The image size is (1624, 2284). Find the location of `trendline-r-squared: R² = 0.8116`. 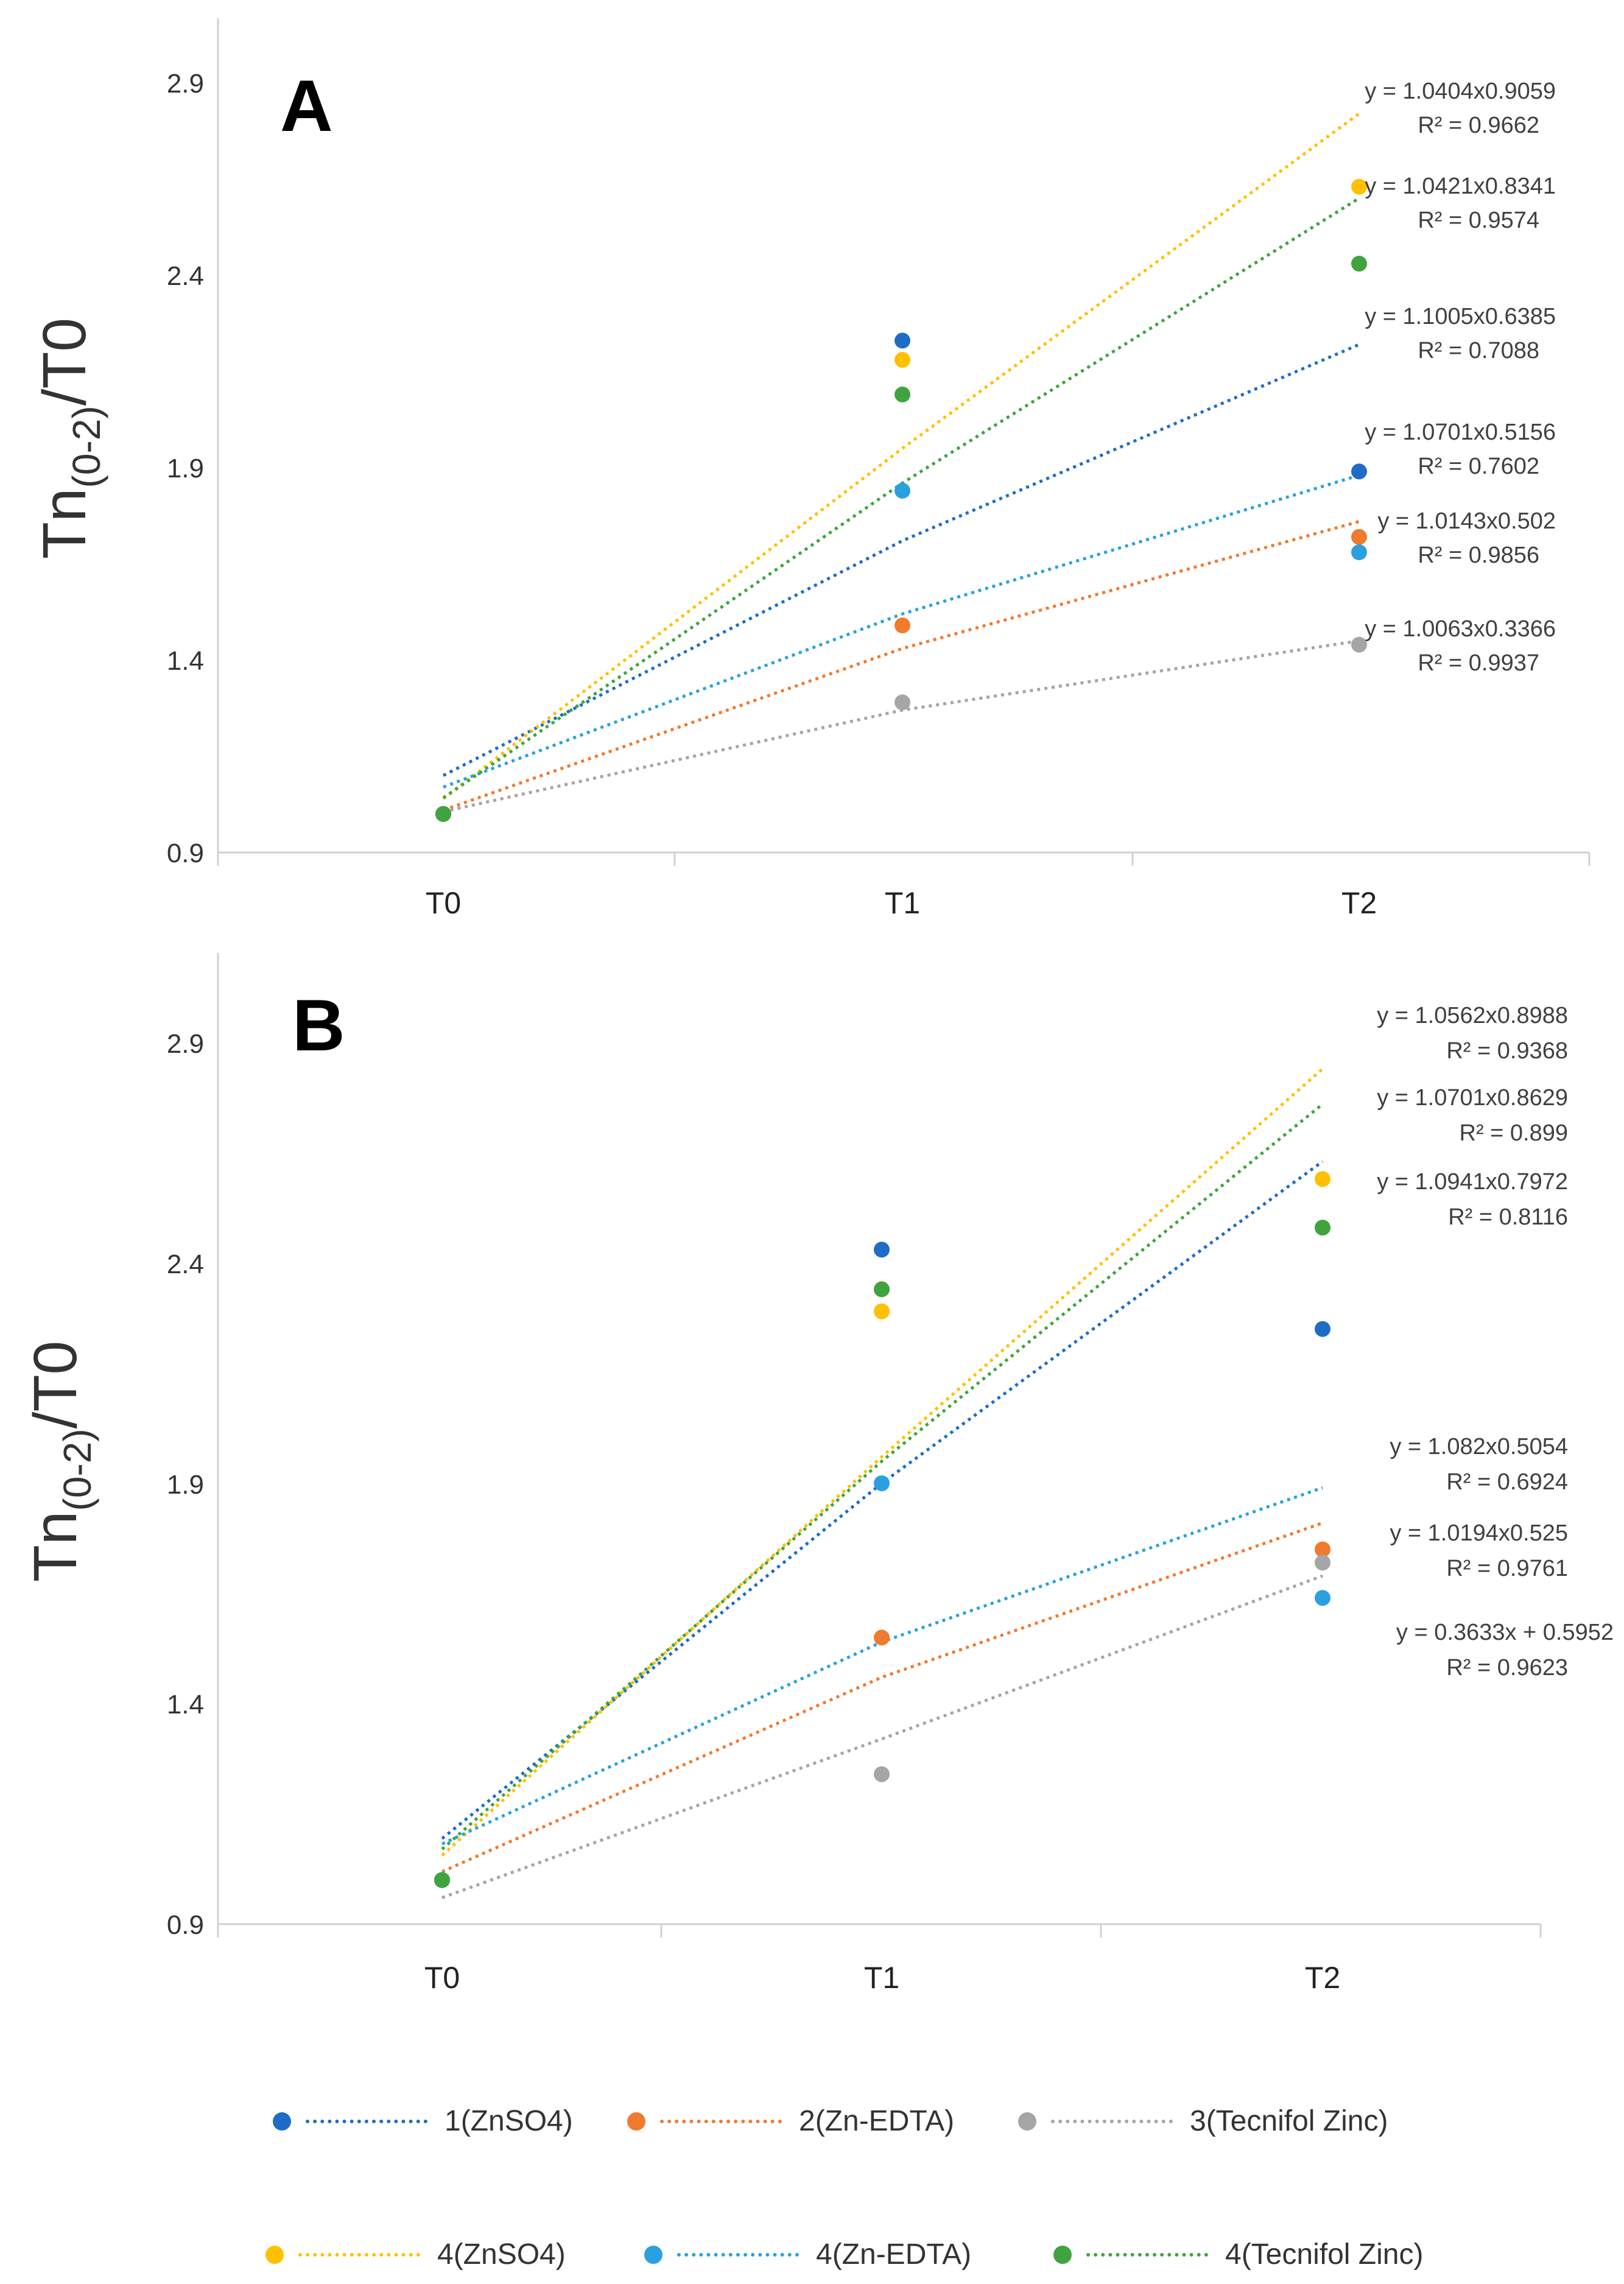

trendline-r-squared: R² = 0.8116 is located at coordinates (1508, 1217).